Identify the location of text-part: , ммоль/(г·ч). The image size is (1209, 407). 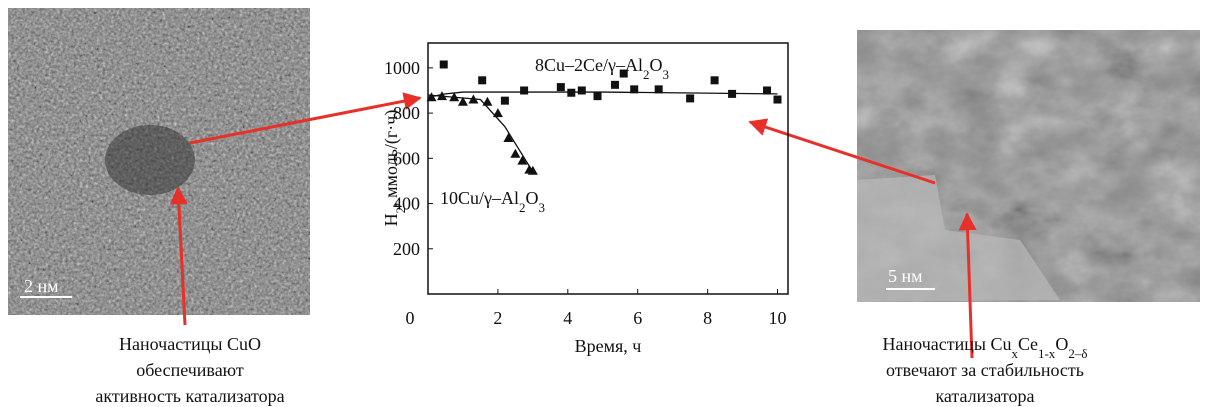
(391, 158).